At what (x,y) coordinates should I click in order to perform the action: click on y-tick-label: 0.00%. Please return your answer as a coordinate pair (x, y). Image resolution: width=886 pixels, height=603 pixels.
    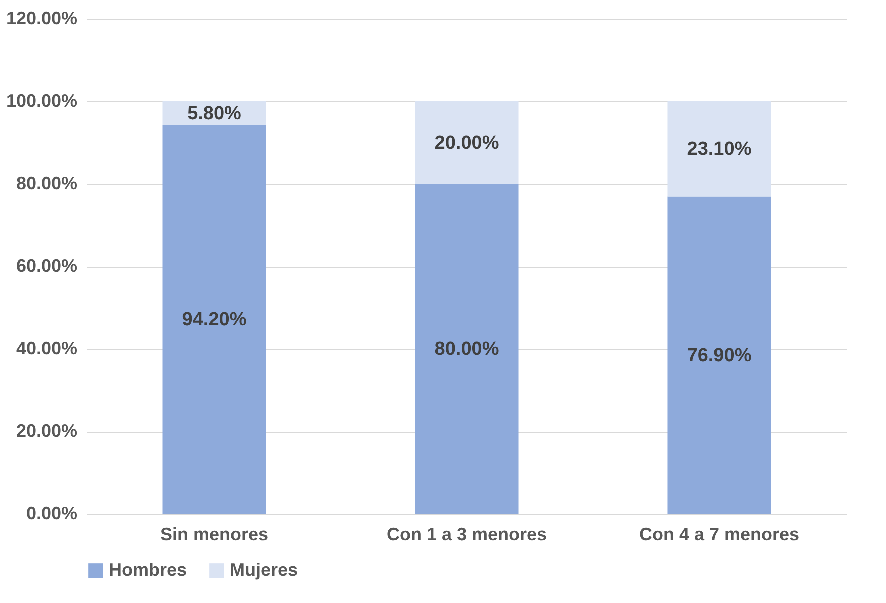
    Looking at the image, I should click on (52, 514).